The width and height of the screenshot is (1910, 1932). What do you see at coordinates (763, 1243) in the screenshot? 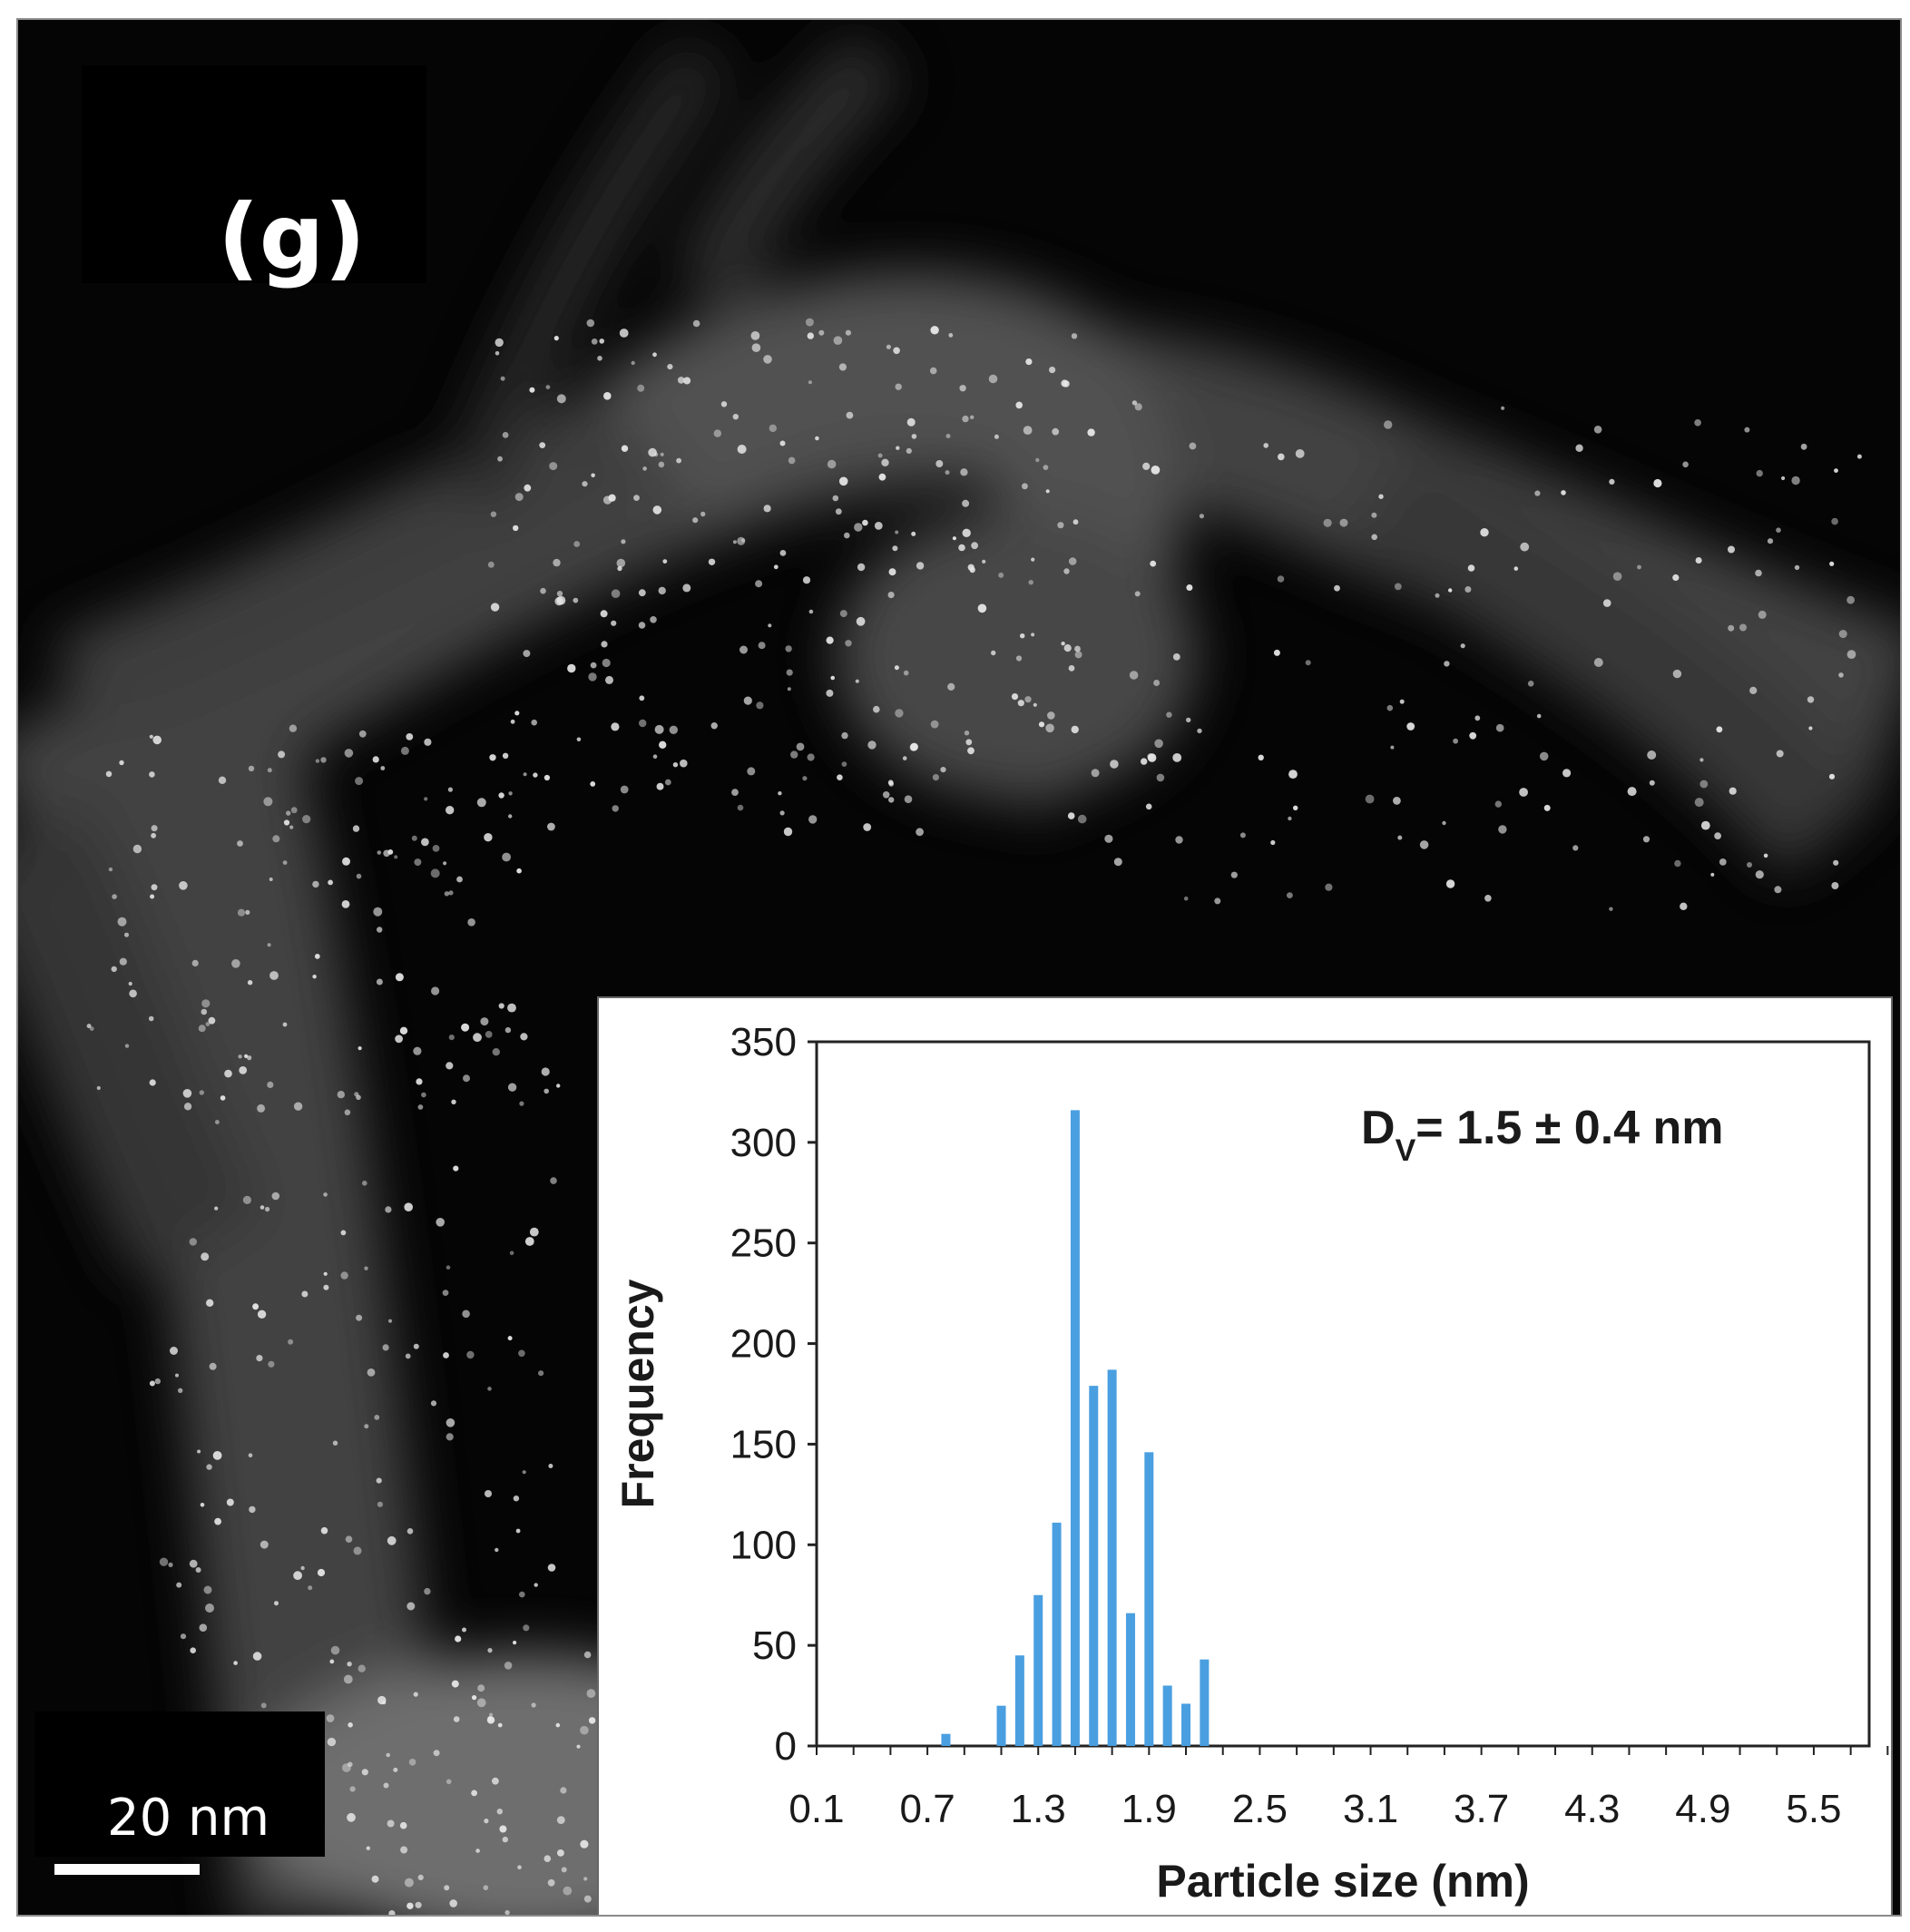
I see `y-tick-label: 250` at bounding box center [763, 1243].